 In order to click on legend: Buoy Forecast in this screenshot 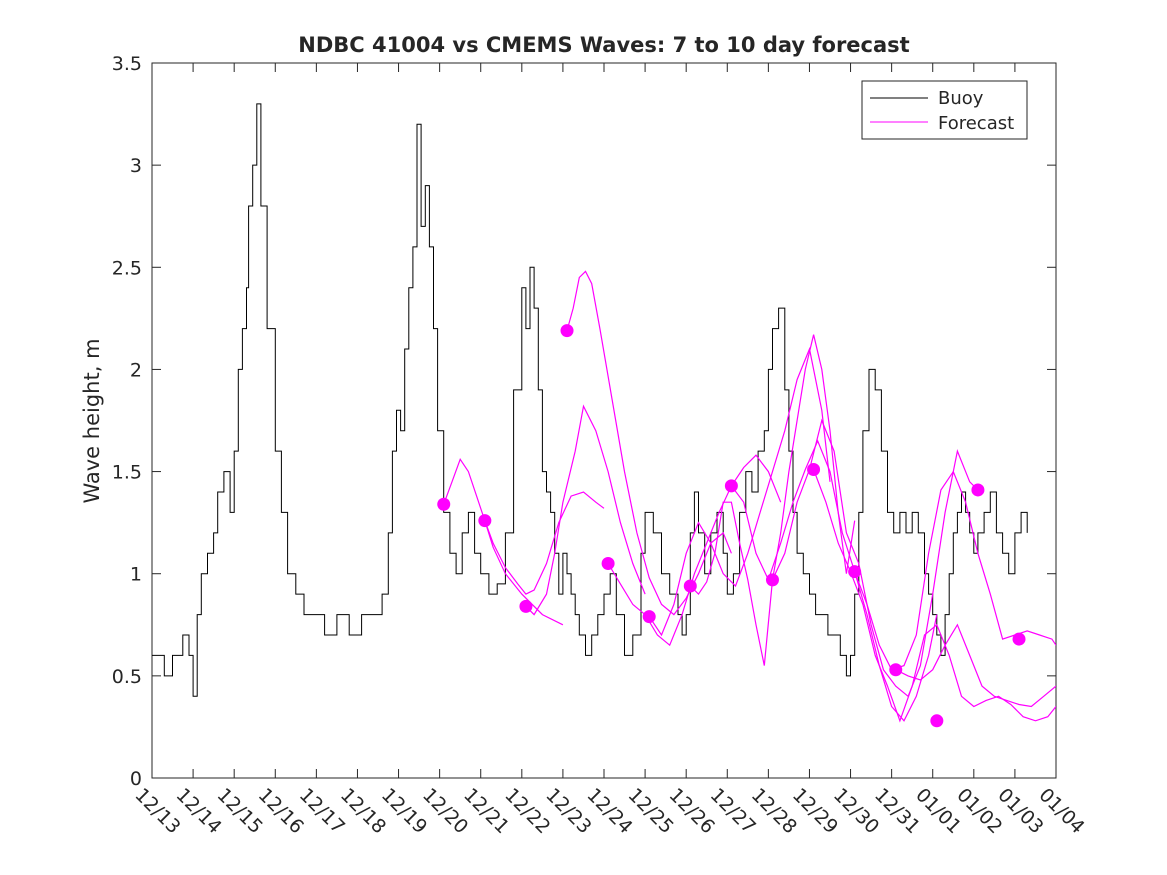, I will do `click(944, 110)`.